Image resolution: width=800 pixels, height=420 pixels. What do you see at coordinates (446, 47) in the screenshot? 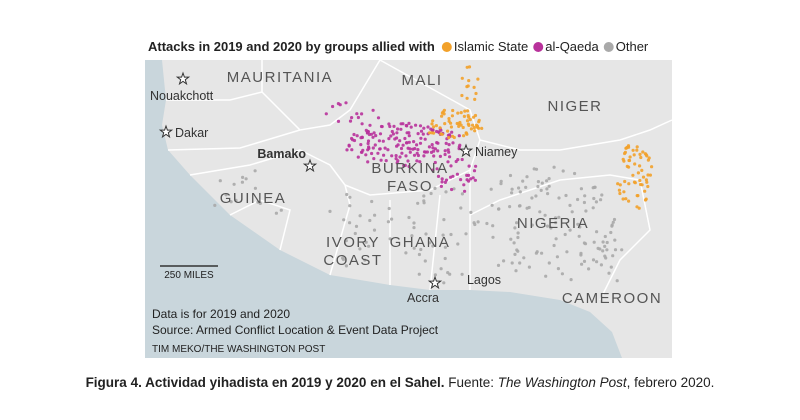
I see `legend-swatch` at bounding box center [446, 47].